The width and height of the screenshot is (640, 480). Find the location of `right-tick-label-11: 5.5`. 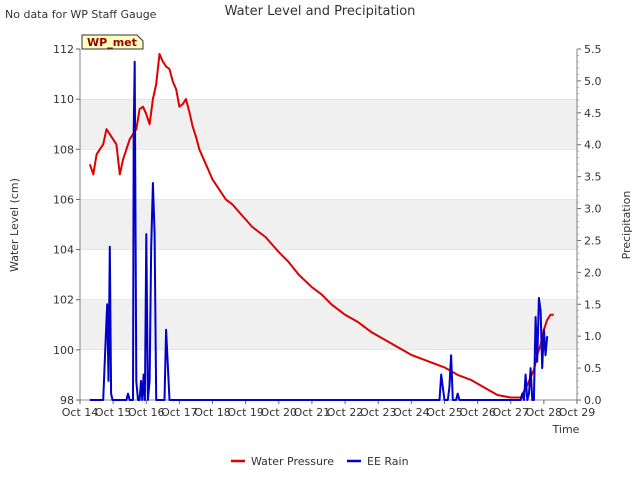

right-tick-label-11: 5.5 is located at coordinates (593, 49).